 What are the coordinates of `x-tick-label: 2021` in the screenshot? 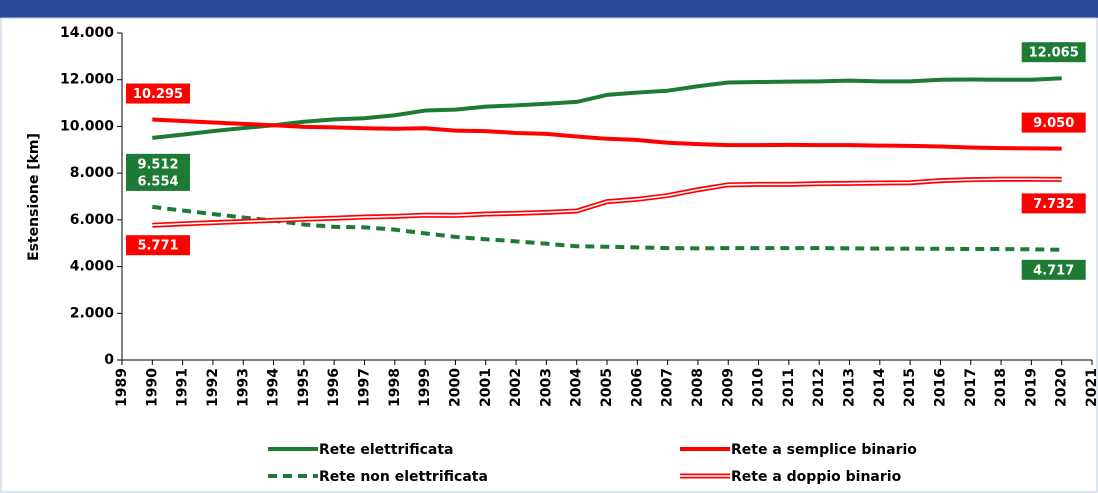 It's located at (1091, 387).